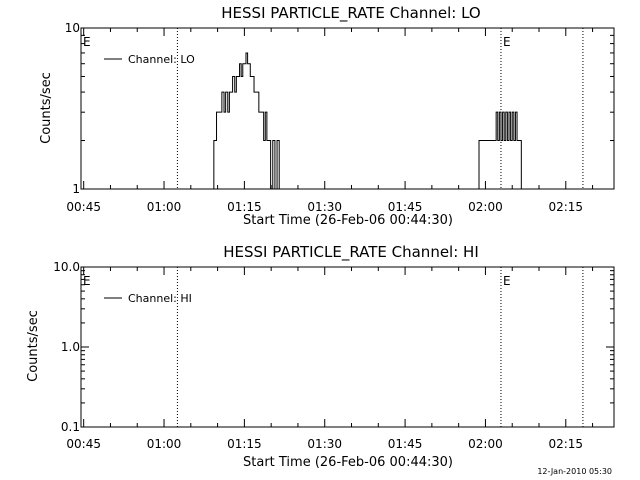  What do you see at coordinates (46, 108) in the screenshot?
I see `y-axis-label-lo: Counts/sec` at bounding box center [46, 108].